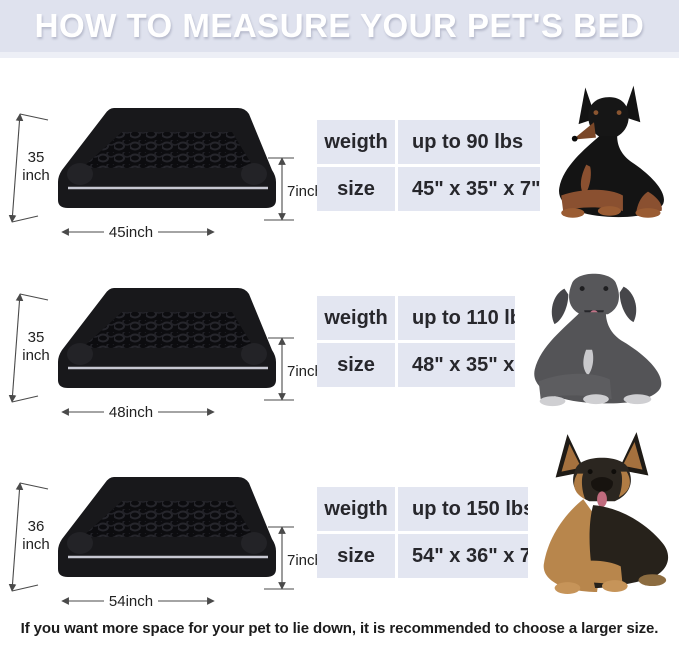  I want to click on length-dimension: 54inch, so click(138, 600).